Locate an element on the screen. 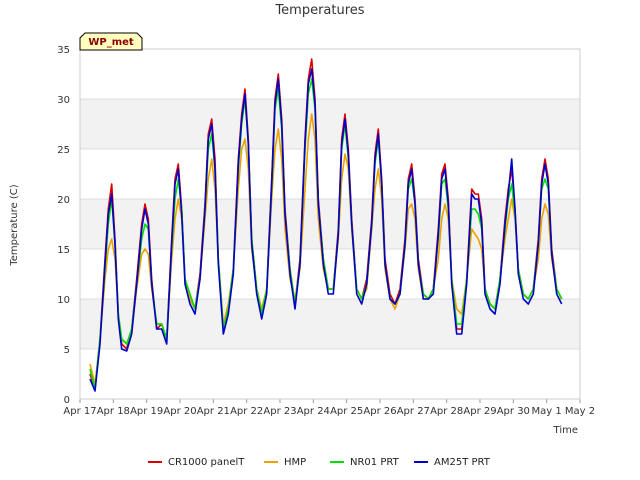 This screenshot has height=480, width=640. x-tick-1: Apr 18 is located at coordinates (113, 411).